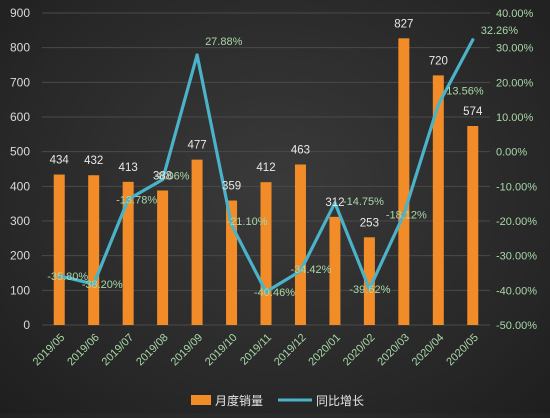  Describe the element at coordinates (20, 186) in the screenshot. I see `y-left-tick-label: 400` at that location.